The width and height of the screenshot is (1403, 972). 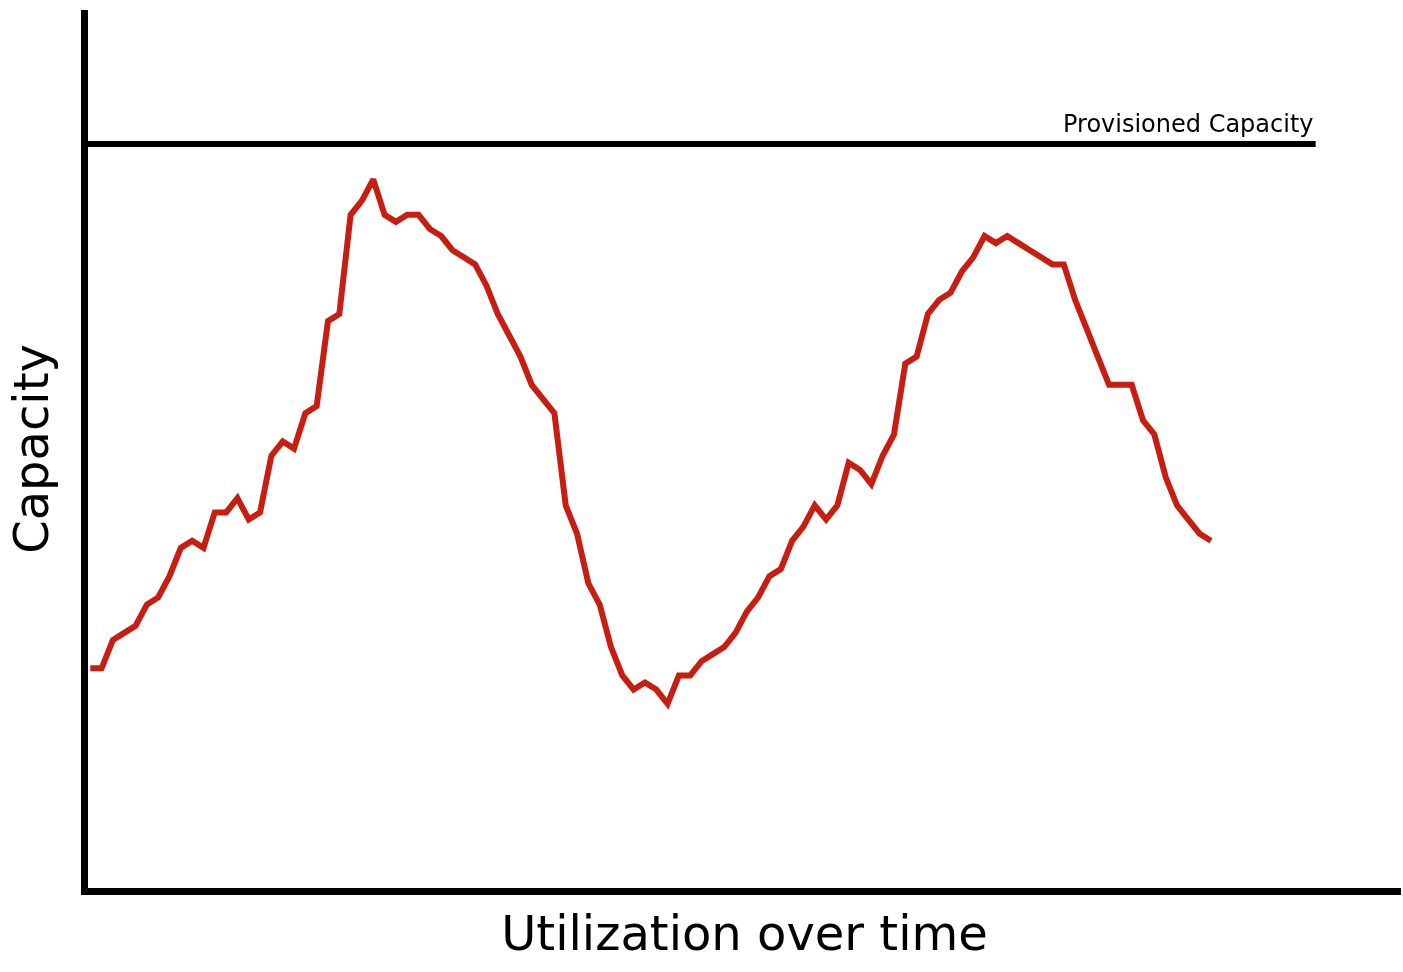 I want to click on y-axis-title: Capacity, so click(x=30, y=449).